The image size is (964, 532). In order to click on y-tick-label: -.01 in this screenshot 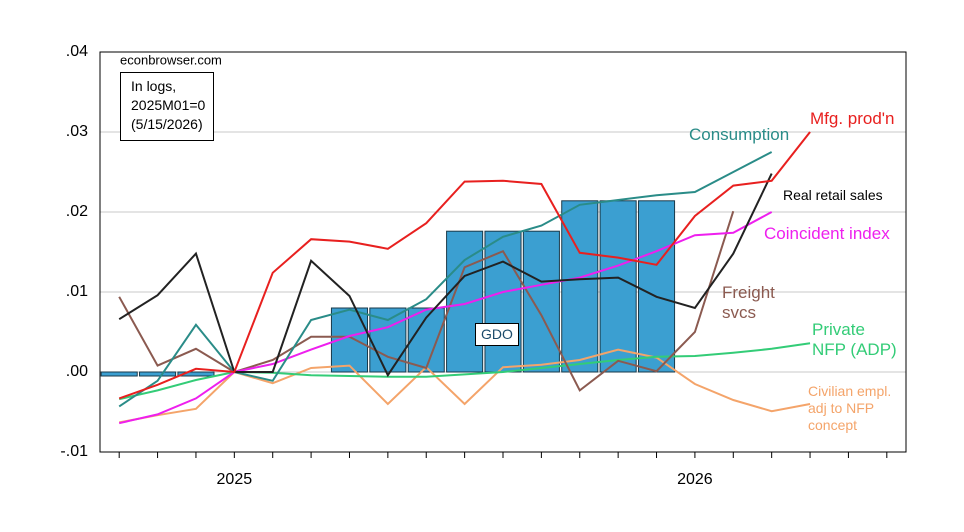, I will do `click(74, 451)`.